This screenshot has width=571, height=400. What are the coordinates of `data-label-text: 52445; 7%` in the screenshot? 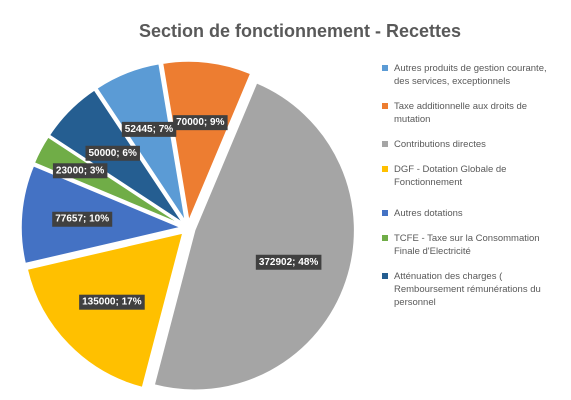 It's located at (149, 129).